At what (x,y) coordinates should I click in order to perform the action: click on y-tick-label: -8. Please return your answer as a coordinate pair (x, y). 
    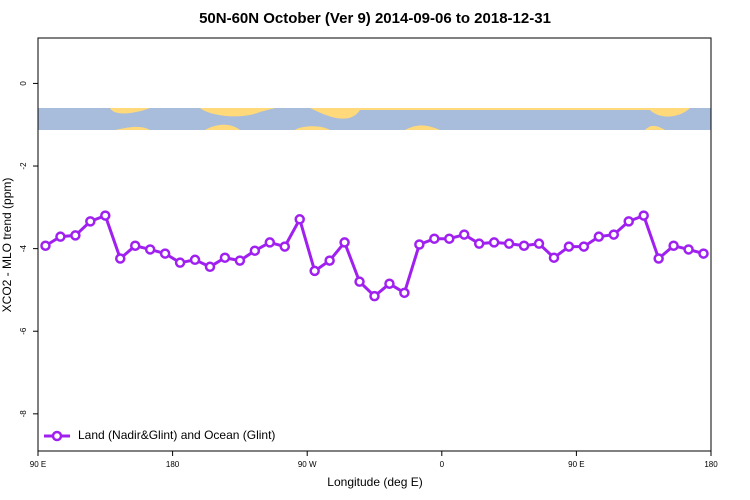
    Looking at the image, I should click on (23, 414).